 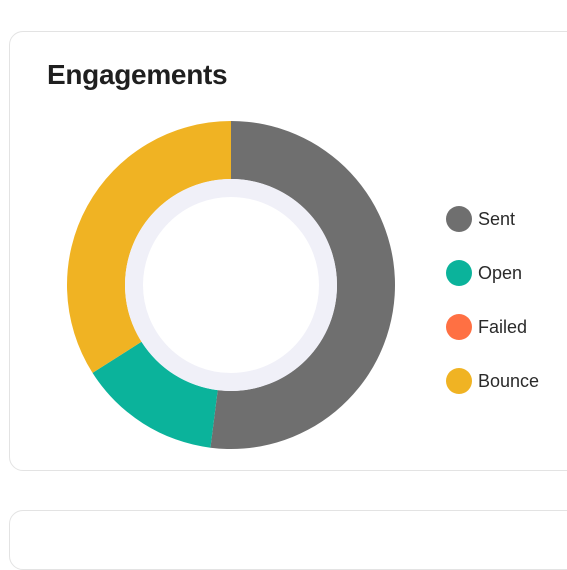 I want to click on legend-item-failed: Failed, so click(x=492, y=327).